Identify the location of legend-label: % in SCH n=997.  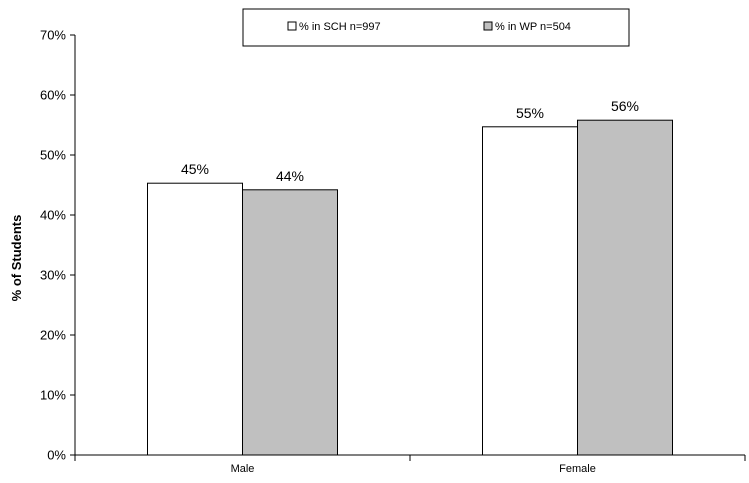
(340, 27).